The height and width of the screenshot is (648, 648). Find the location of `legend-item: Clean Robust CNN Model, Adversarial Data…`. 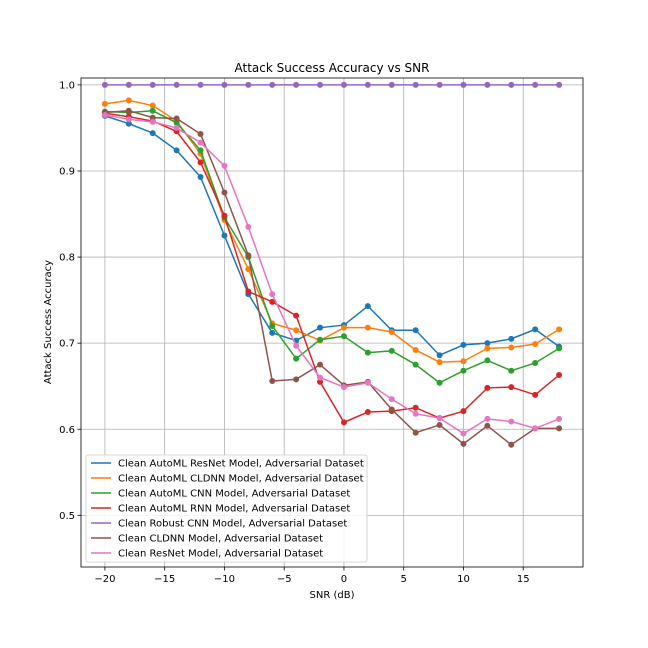

legend-item: Clean Robust CNN Model, Adversarial Data… is located at coordinates (219, 524).